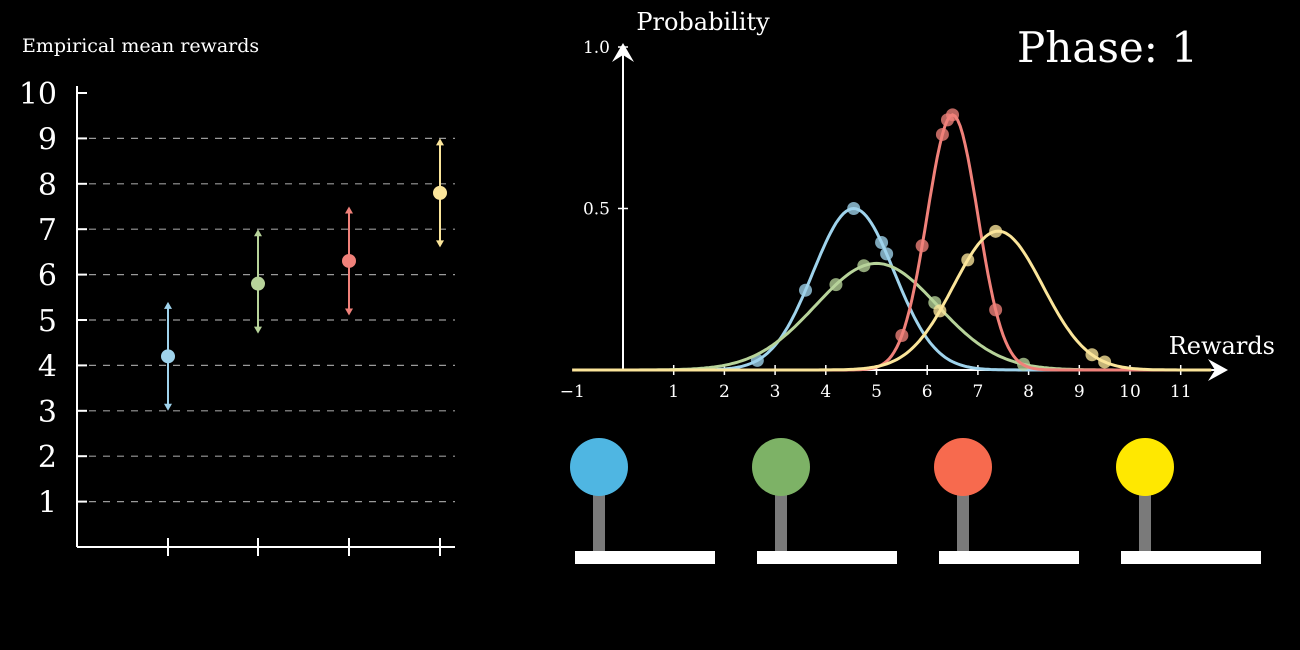 The image size is (1300, 650). What do you see at coordinates (596, 210) in the screenshot?
I see `right-y-tick-label: 0.5` at bounding box center [596, 210].